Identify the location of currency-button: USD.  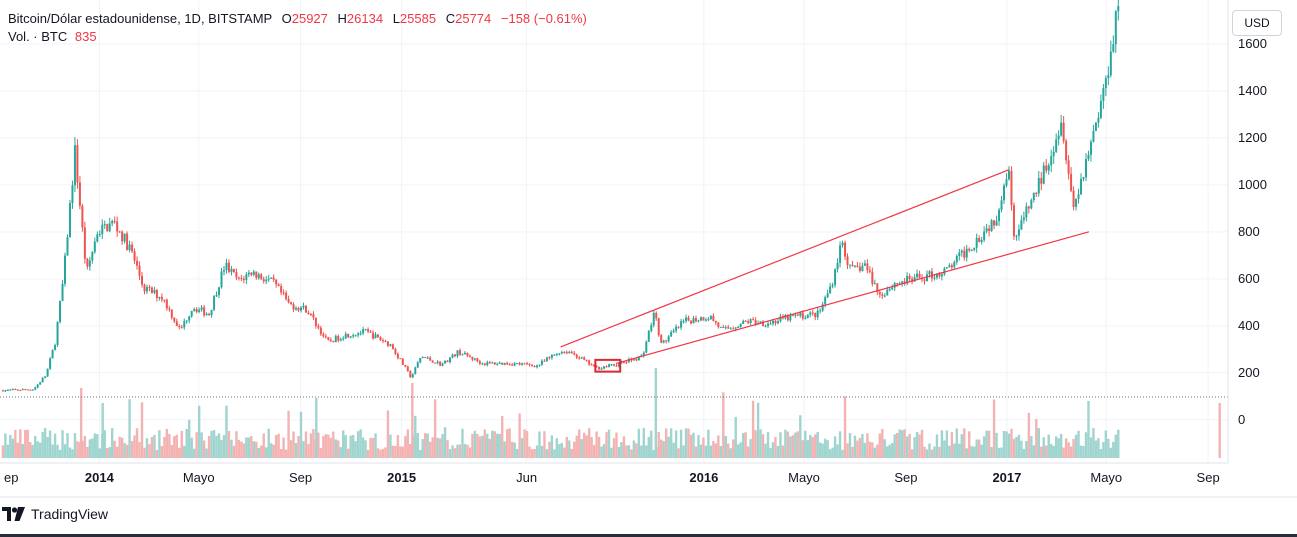
(1257, 23).